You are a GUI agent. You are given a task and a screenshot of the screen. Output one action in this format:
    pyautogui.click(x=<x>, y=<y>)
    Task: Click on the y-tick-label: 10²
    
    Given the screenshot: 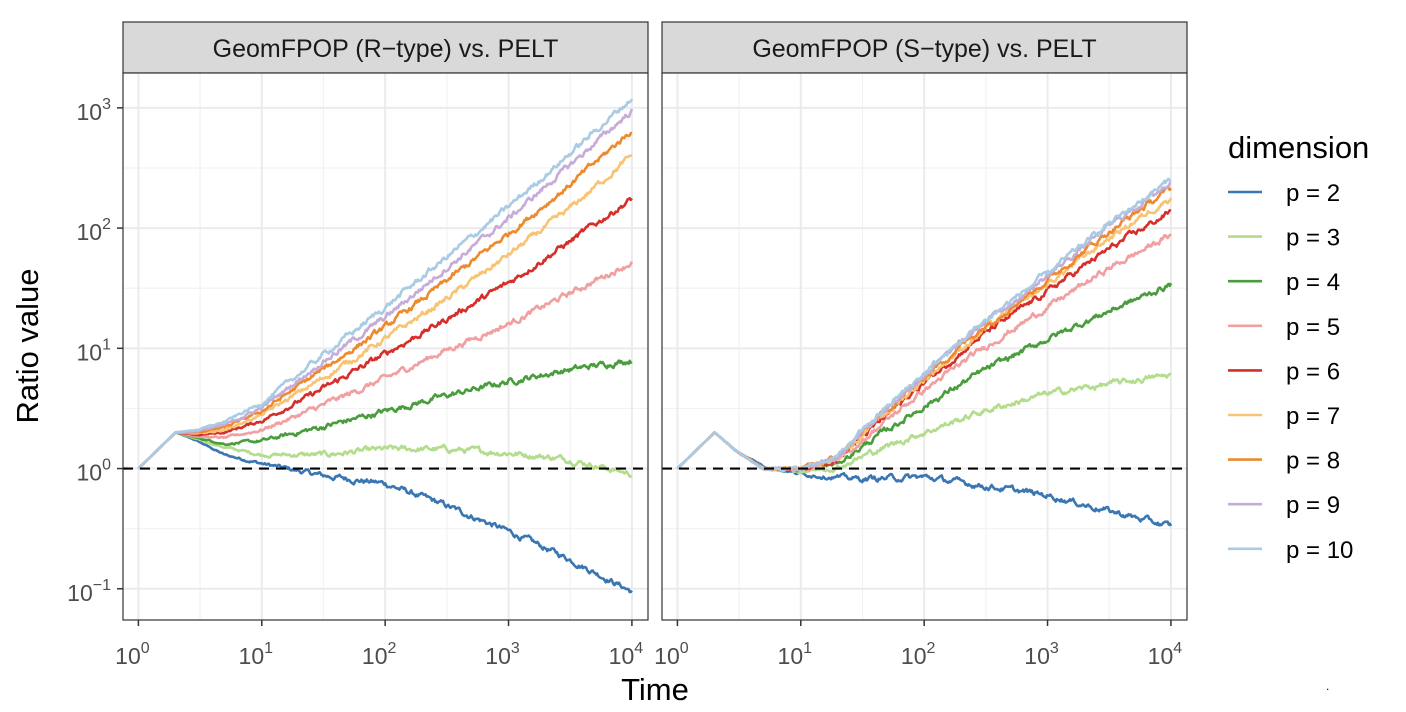 What is the action you would take?
    pyautogui.click(x=94, y=230)
    